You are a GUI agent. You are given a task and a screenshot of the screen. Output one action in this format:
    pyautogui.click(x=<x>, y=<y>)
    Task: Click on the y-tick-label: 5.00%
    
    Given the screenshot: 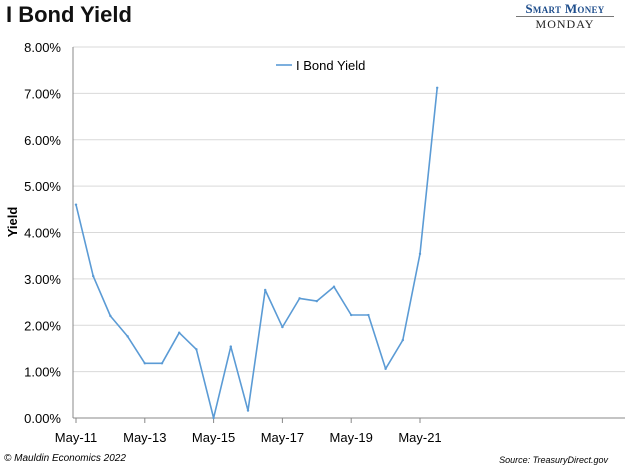 What is the action you would take?
    pyautogui.click(x=42, y=186)
    